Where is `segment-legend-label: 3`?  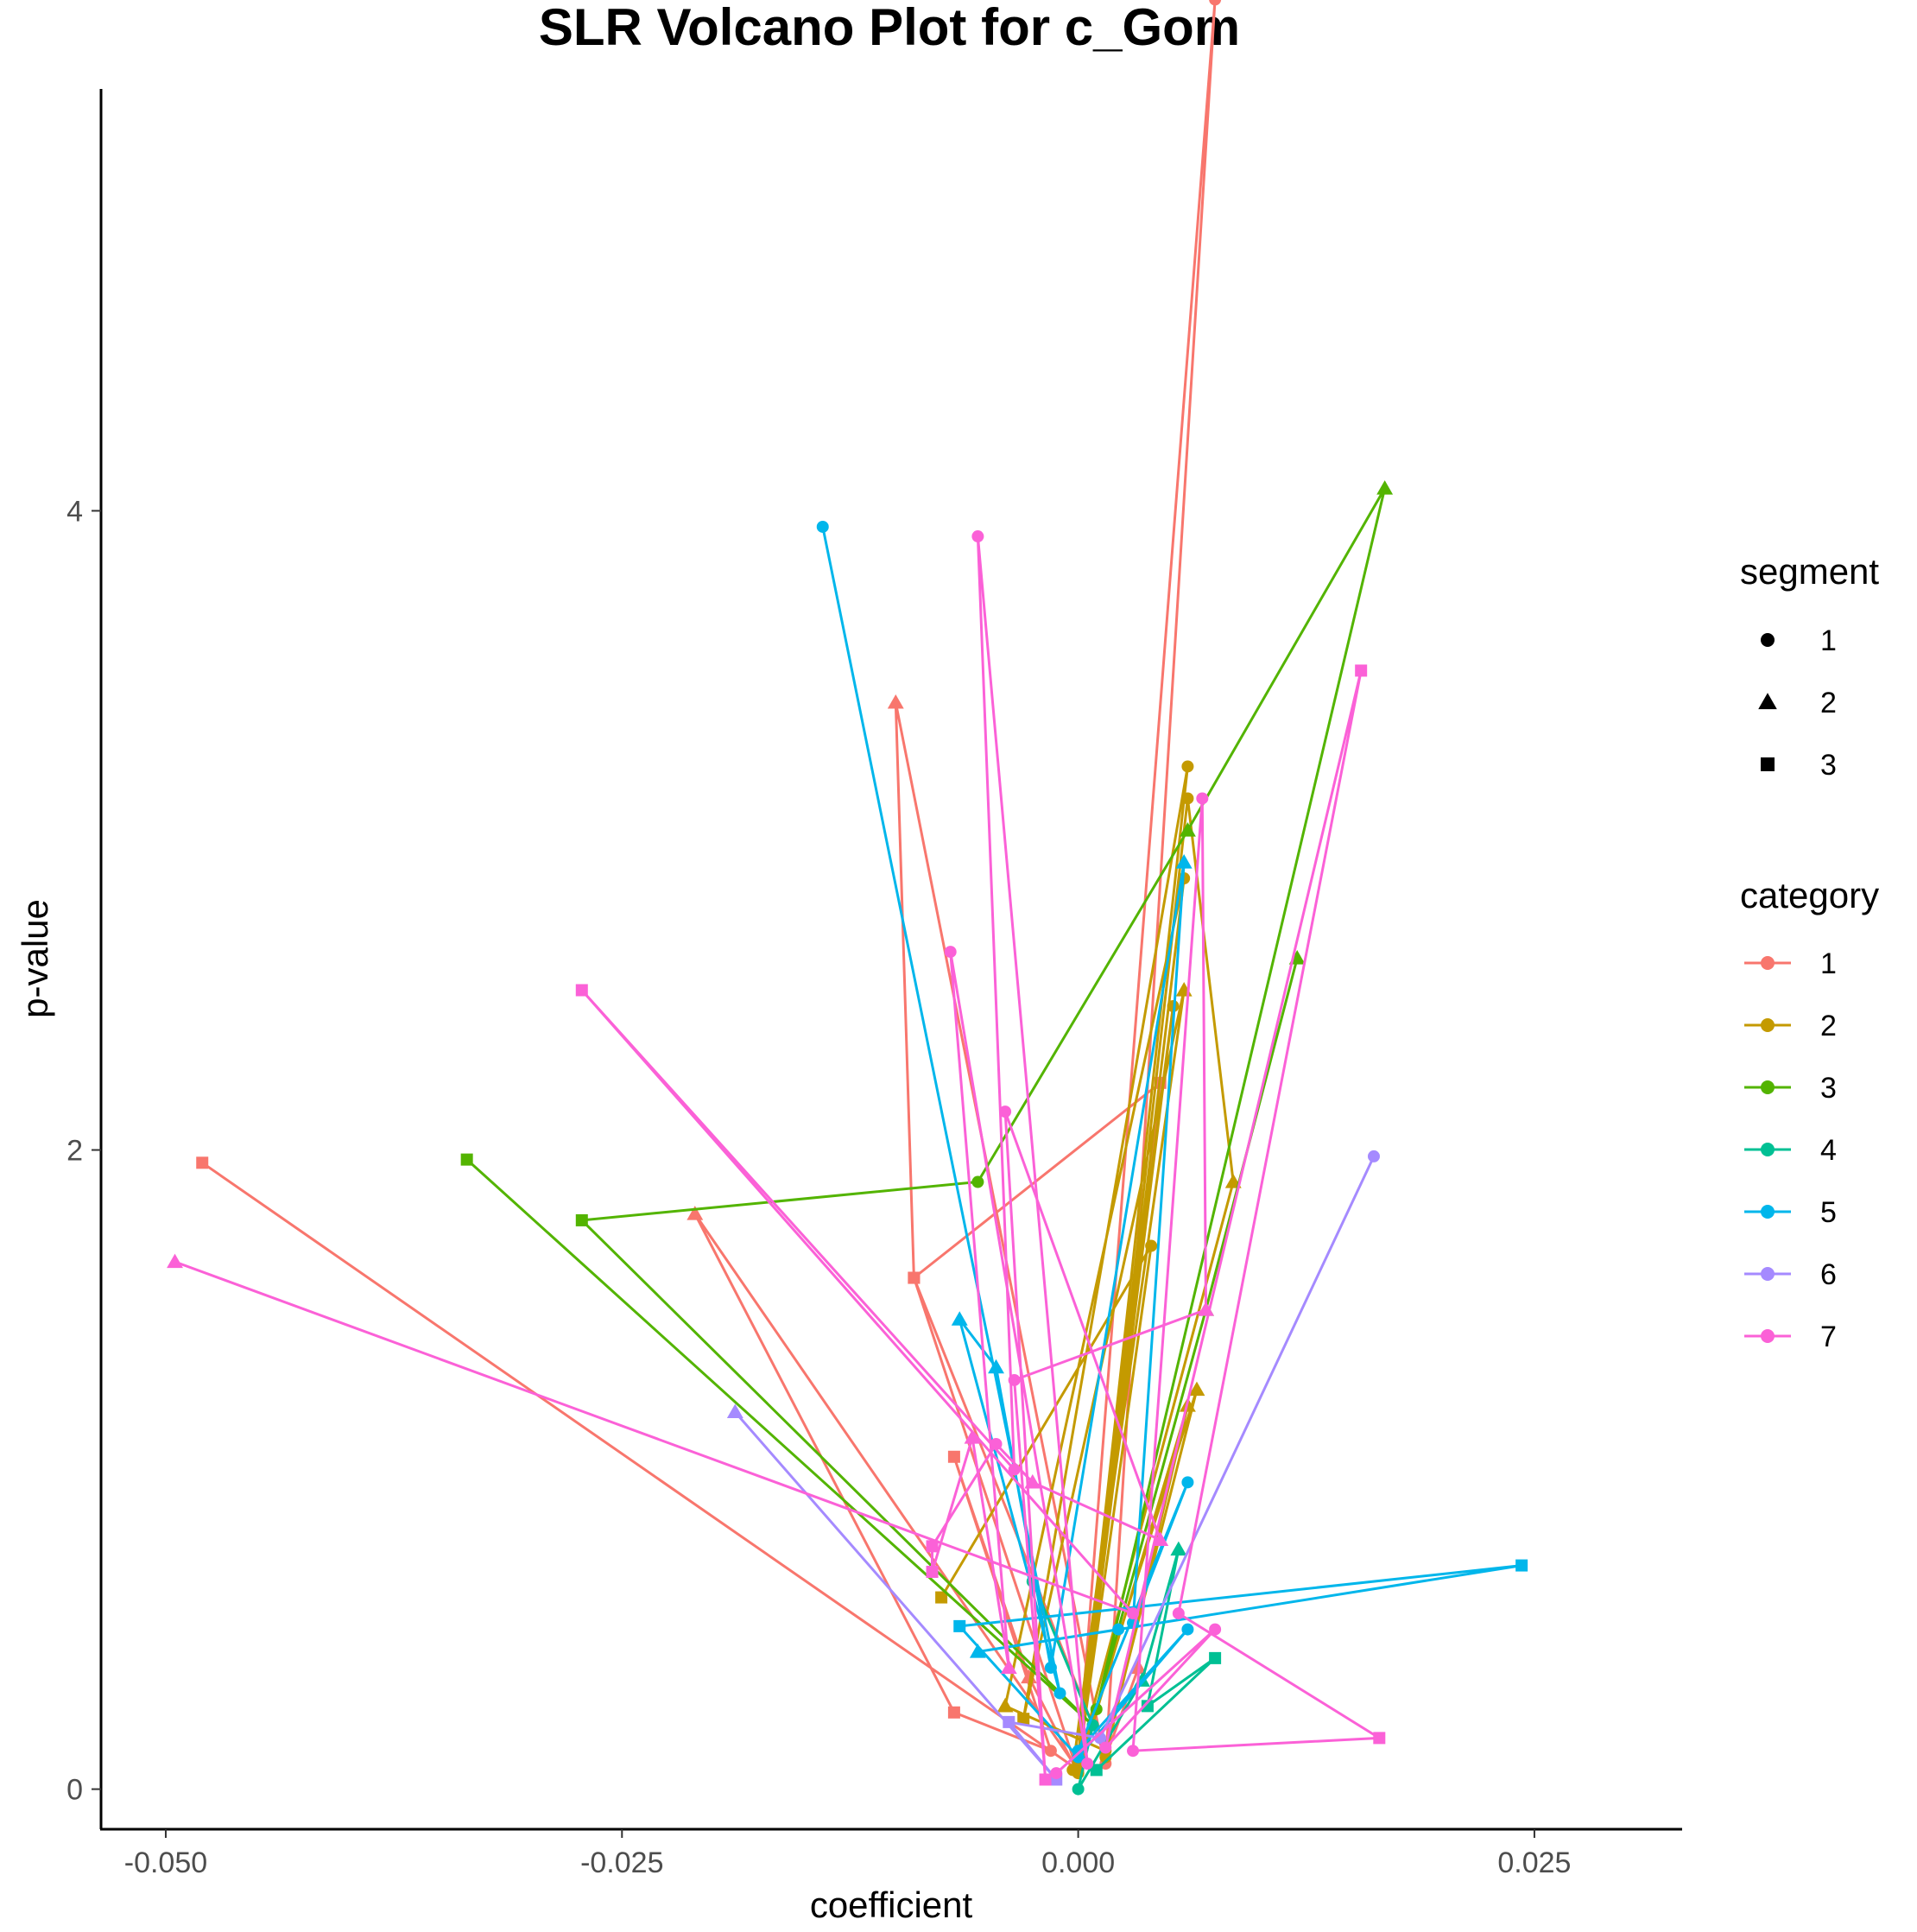
segment-legend-label: 3 is located at coordinates (1829, 765).